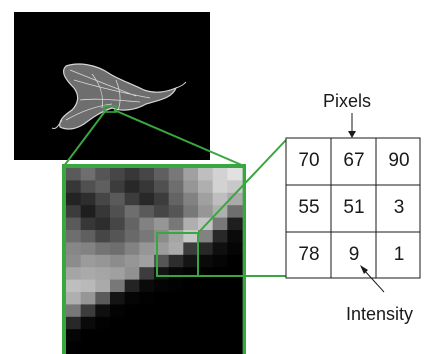 The height and width of the screenshot is (354, 435). Describe the element at coordinates (85, 138) in the screenshot. I see `zoom-line-left` at that location.